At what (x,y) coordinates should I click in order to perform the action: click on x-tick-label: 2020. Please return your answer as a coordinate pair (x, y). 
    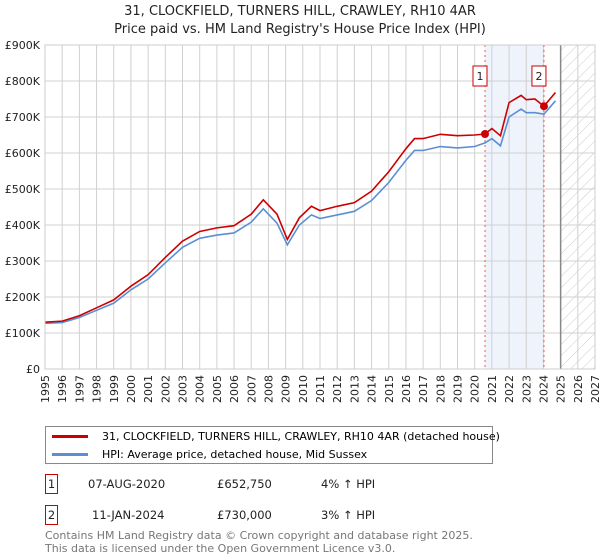
    Looking at the image, I should click on (475, 389).